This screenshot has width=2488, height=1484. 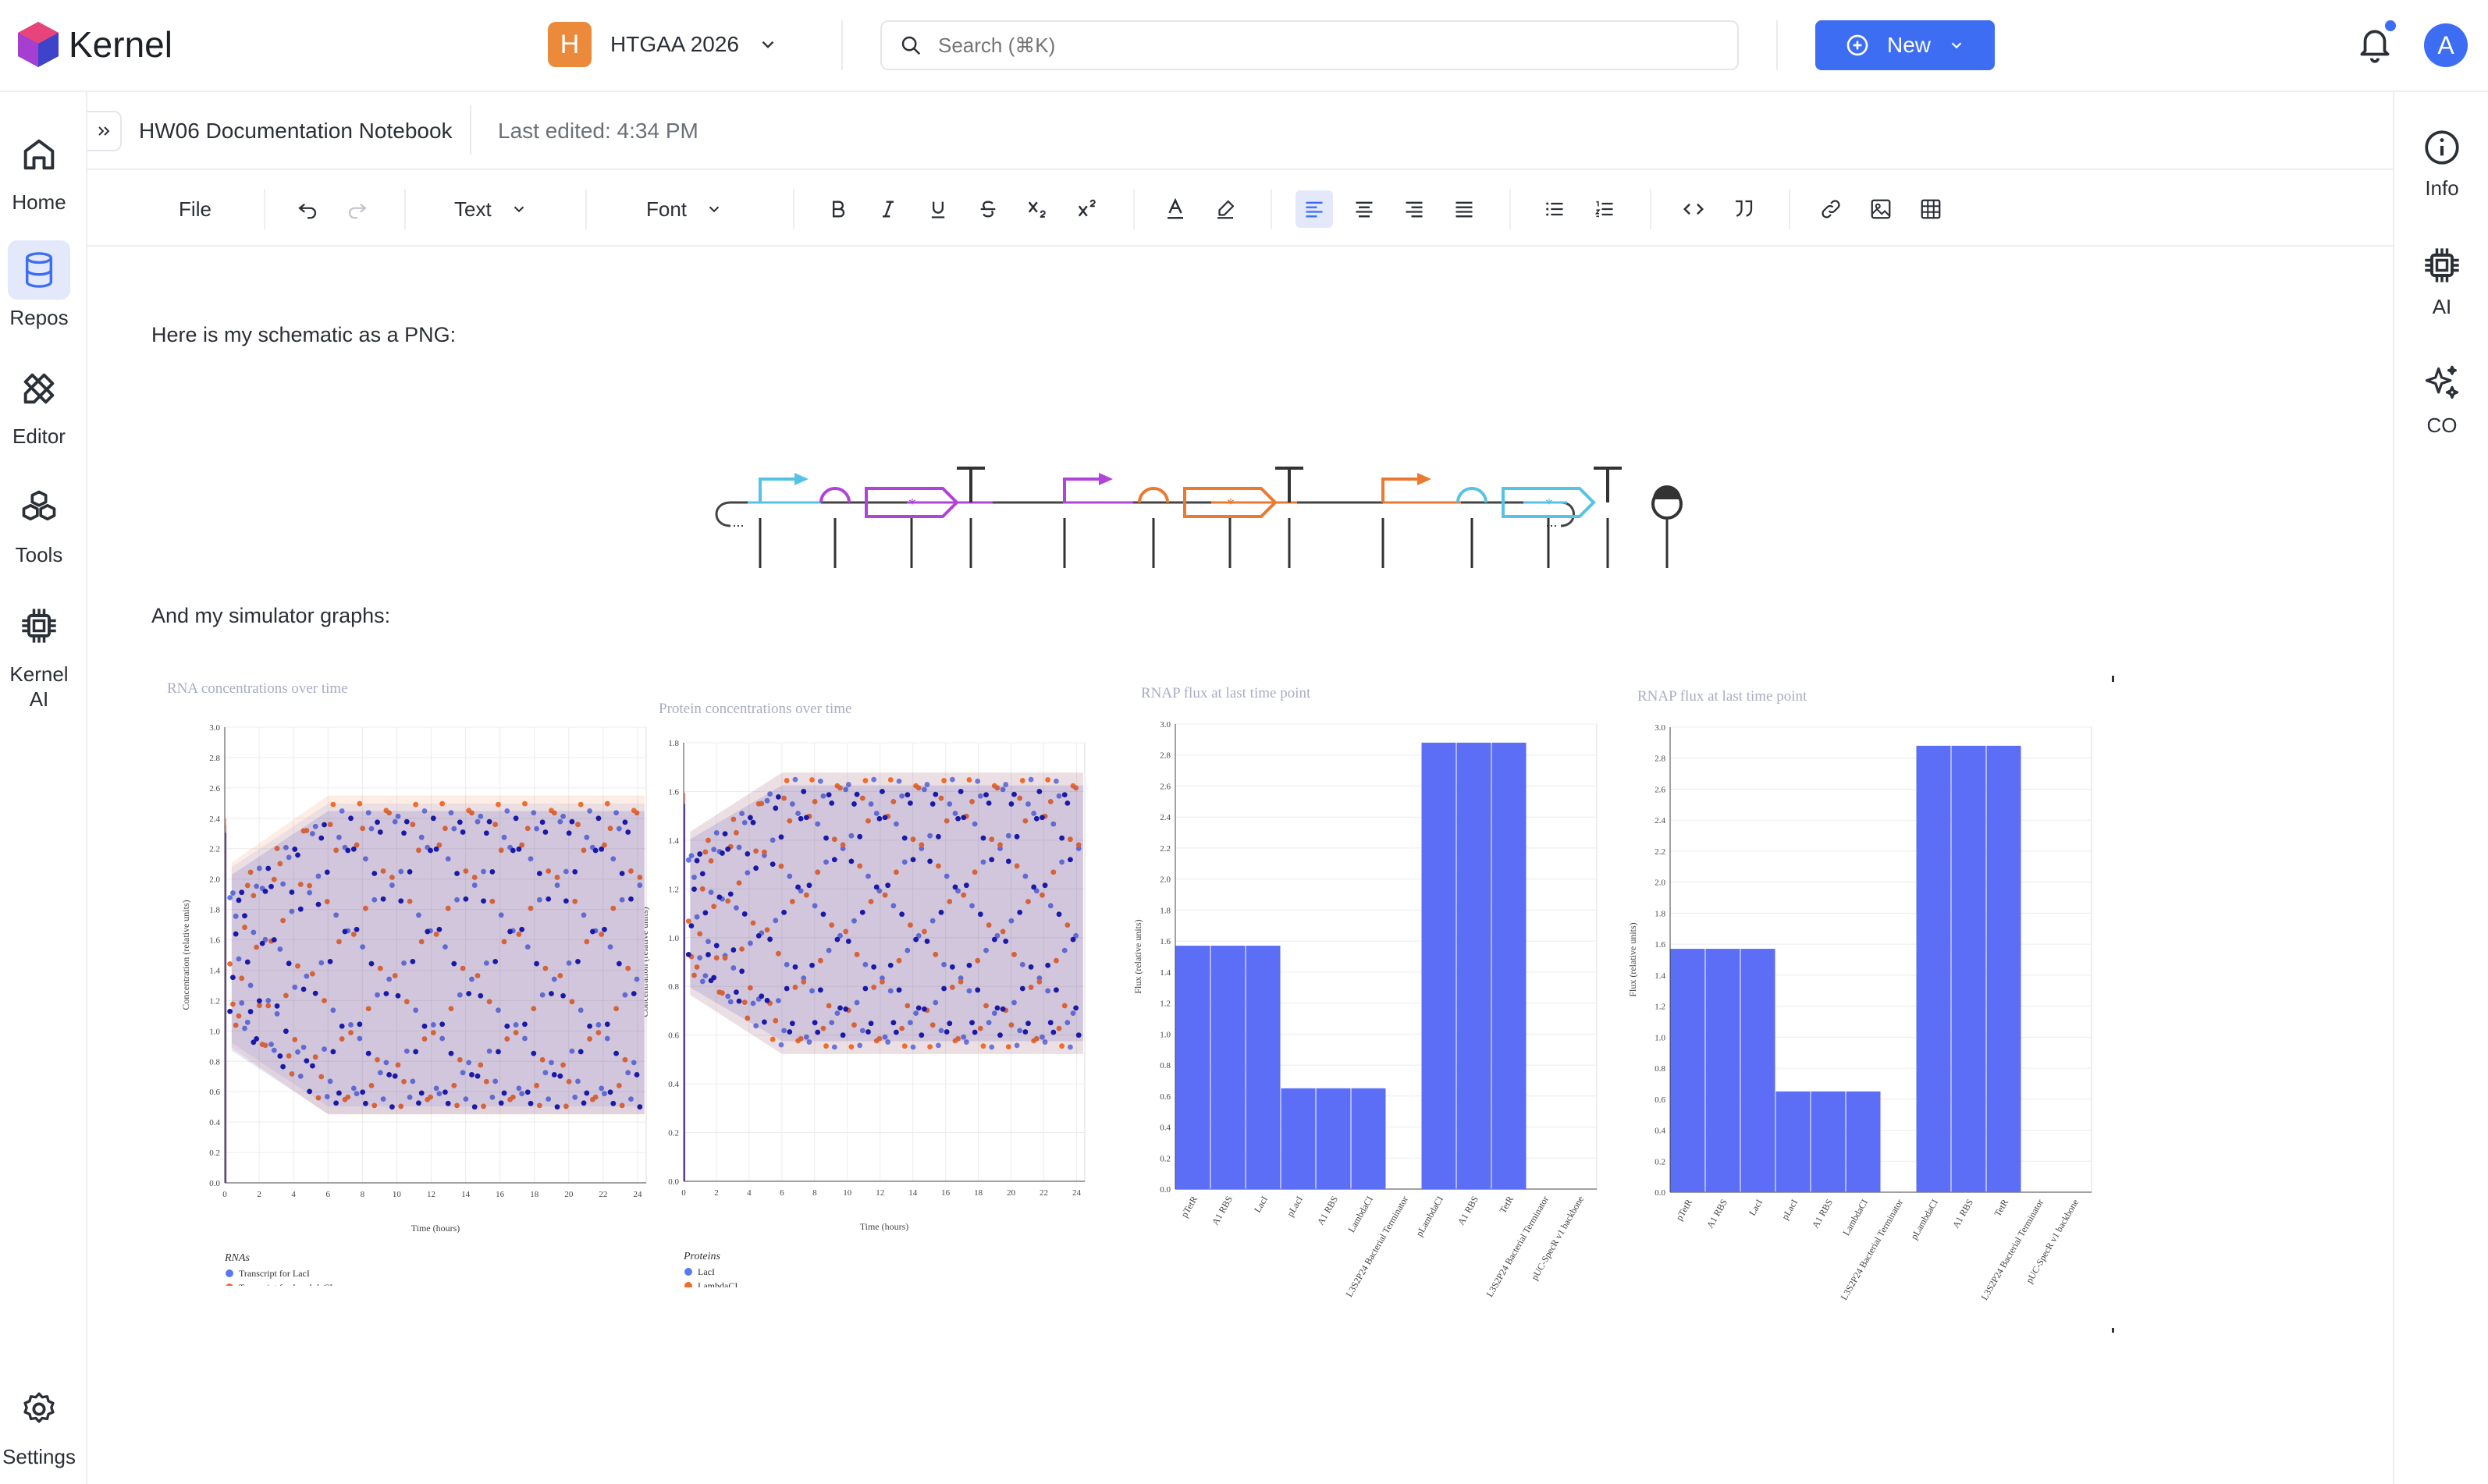 I want to click on nav-label: Editor, so click(x=39, y=436).